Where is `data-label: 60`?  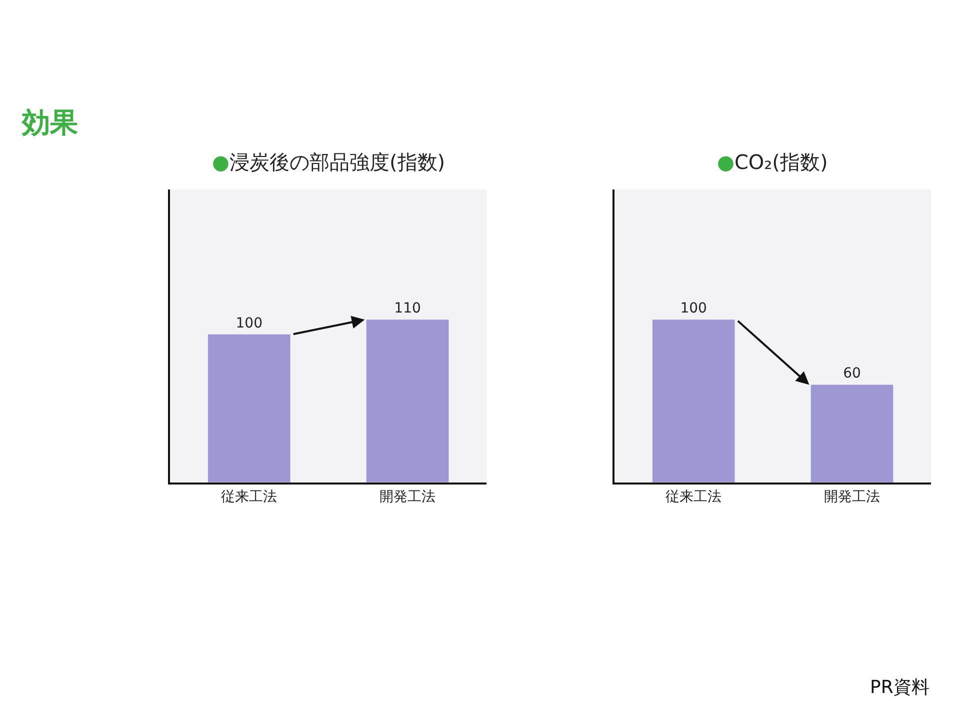
data-label: 60 is located at coordinates (852, 374).